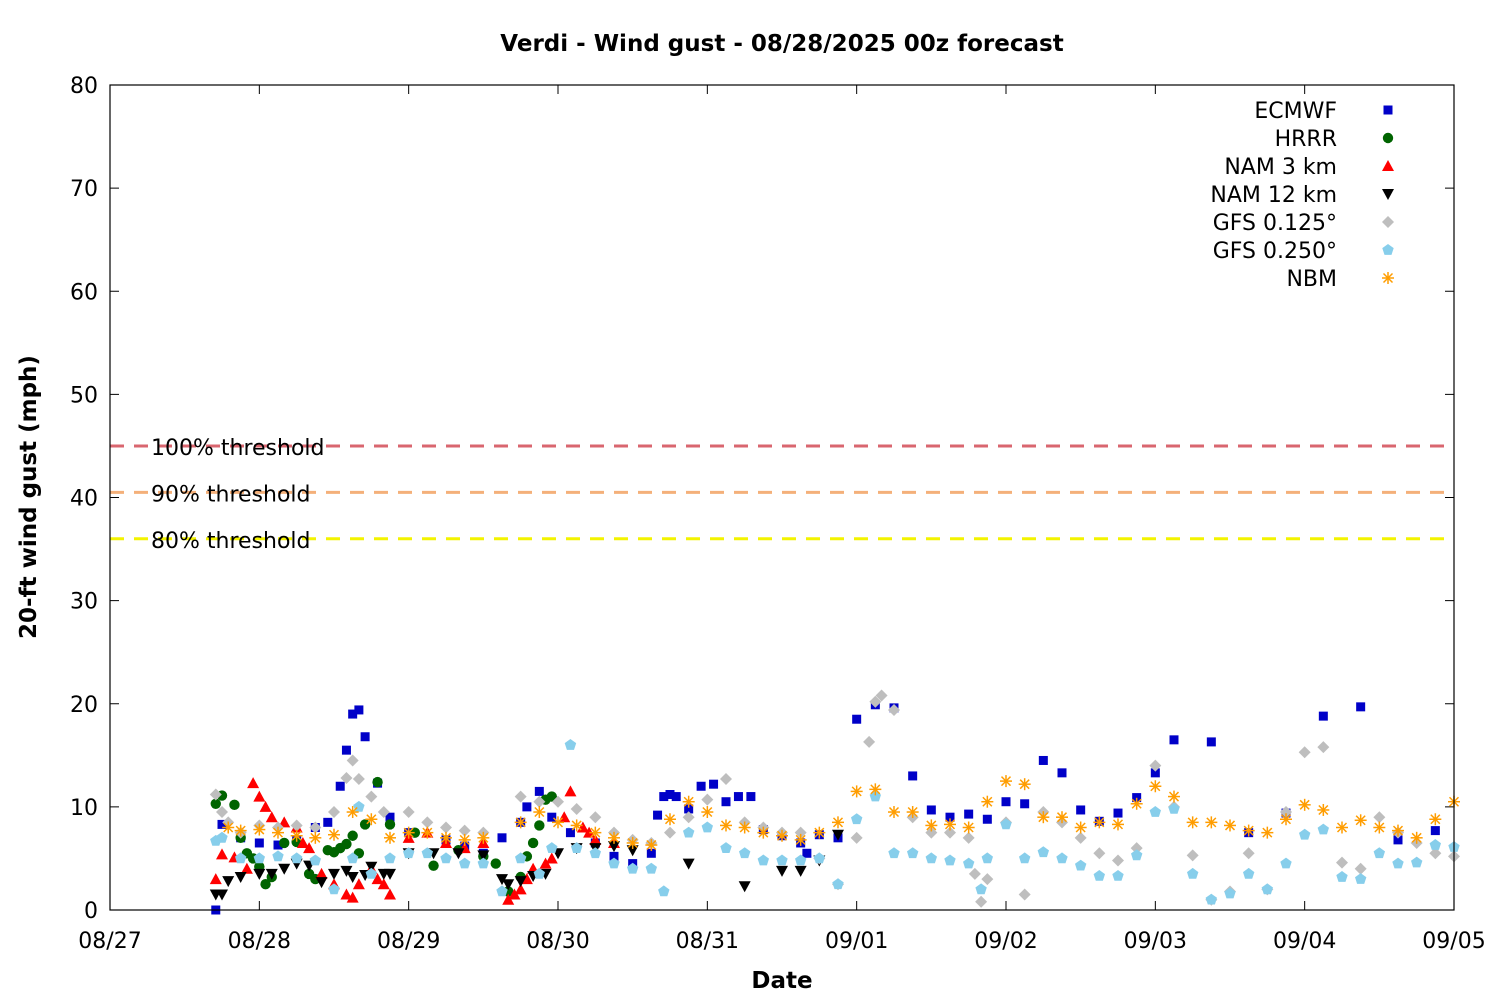 The width and height of the screenshot is (1500, 1000). What do you see at coordinates (408, 941) in the screenshot?
I see `x-tick-label: 08/29` at bounding box center [408, 941].